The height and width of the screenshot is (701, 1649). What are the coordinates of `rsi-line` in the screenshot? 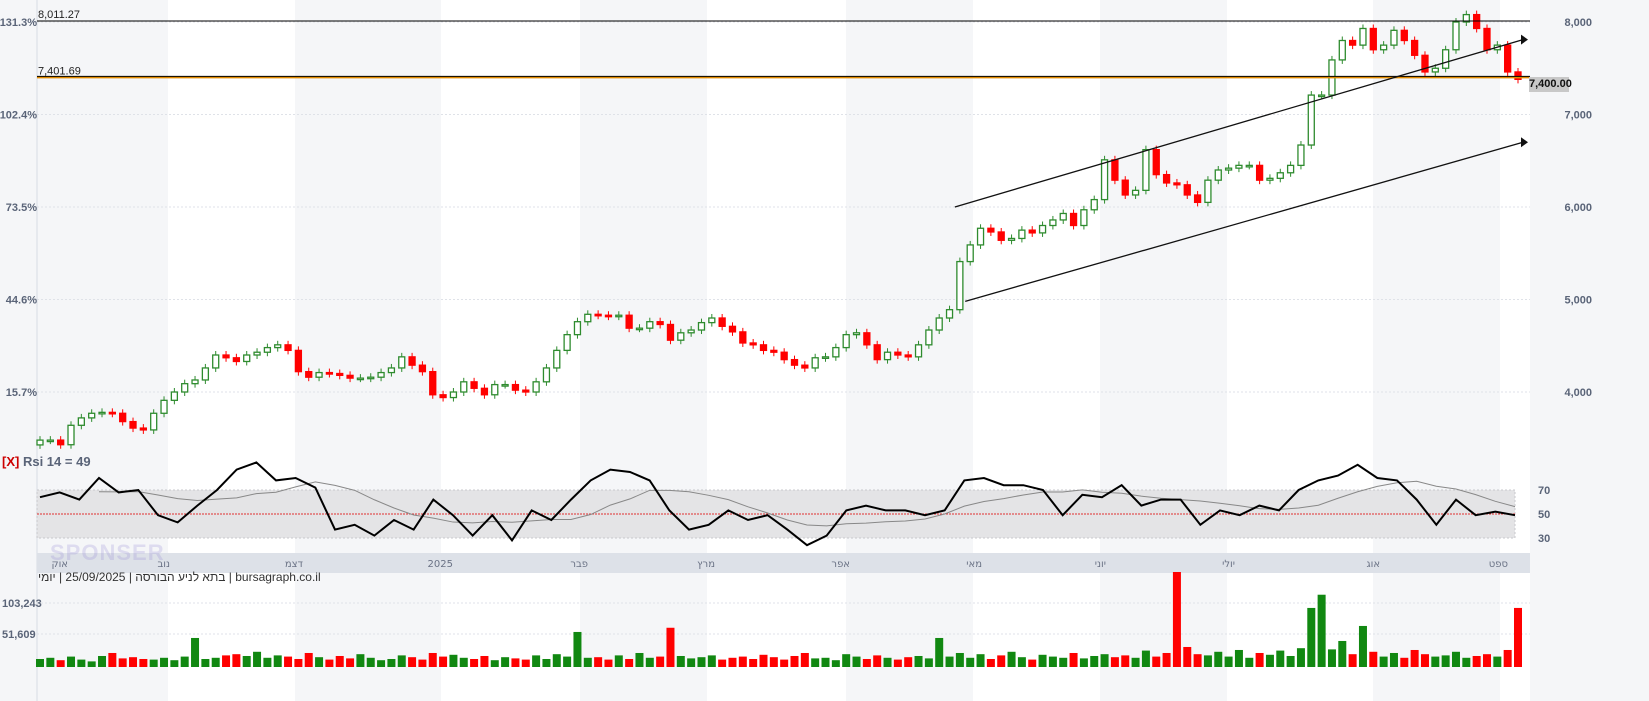 It's located at (777, 504).